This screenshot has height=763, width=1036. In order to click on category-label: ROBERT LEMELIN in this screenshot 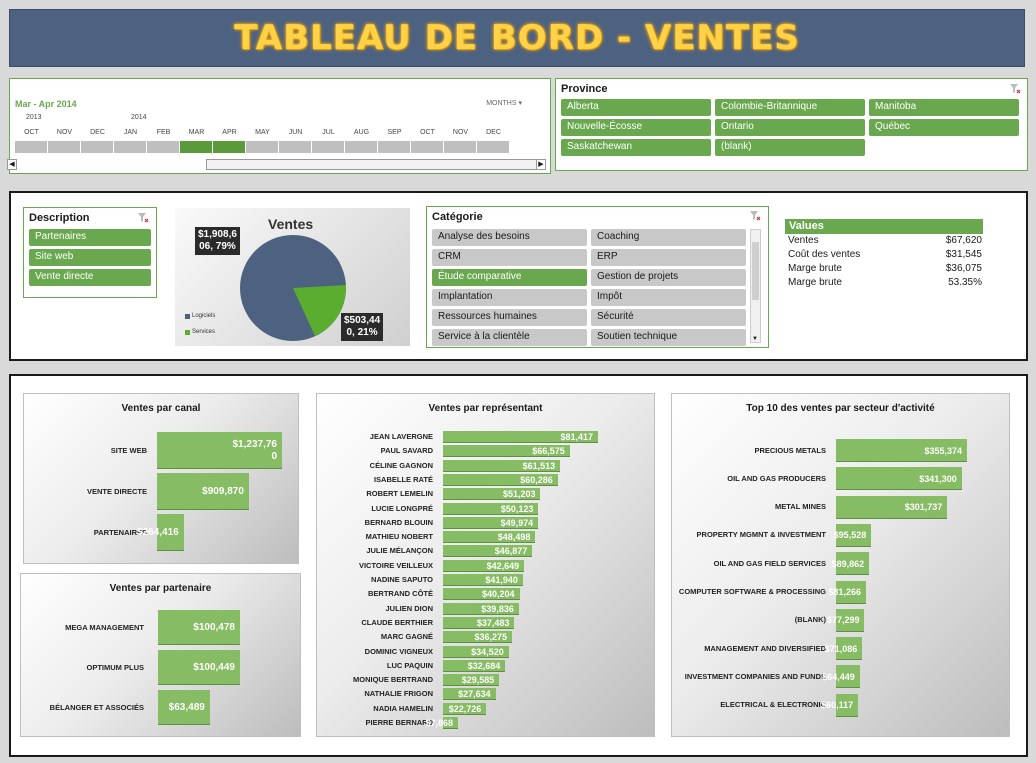, I will do `click(399, 494)`.